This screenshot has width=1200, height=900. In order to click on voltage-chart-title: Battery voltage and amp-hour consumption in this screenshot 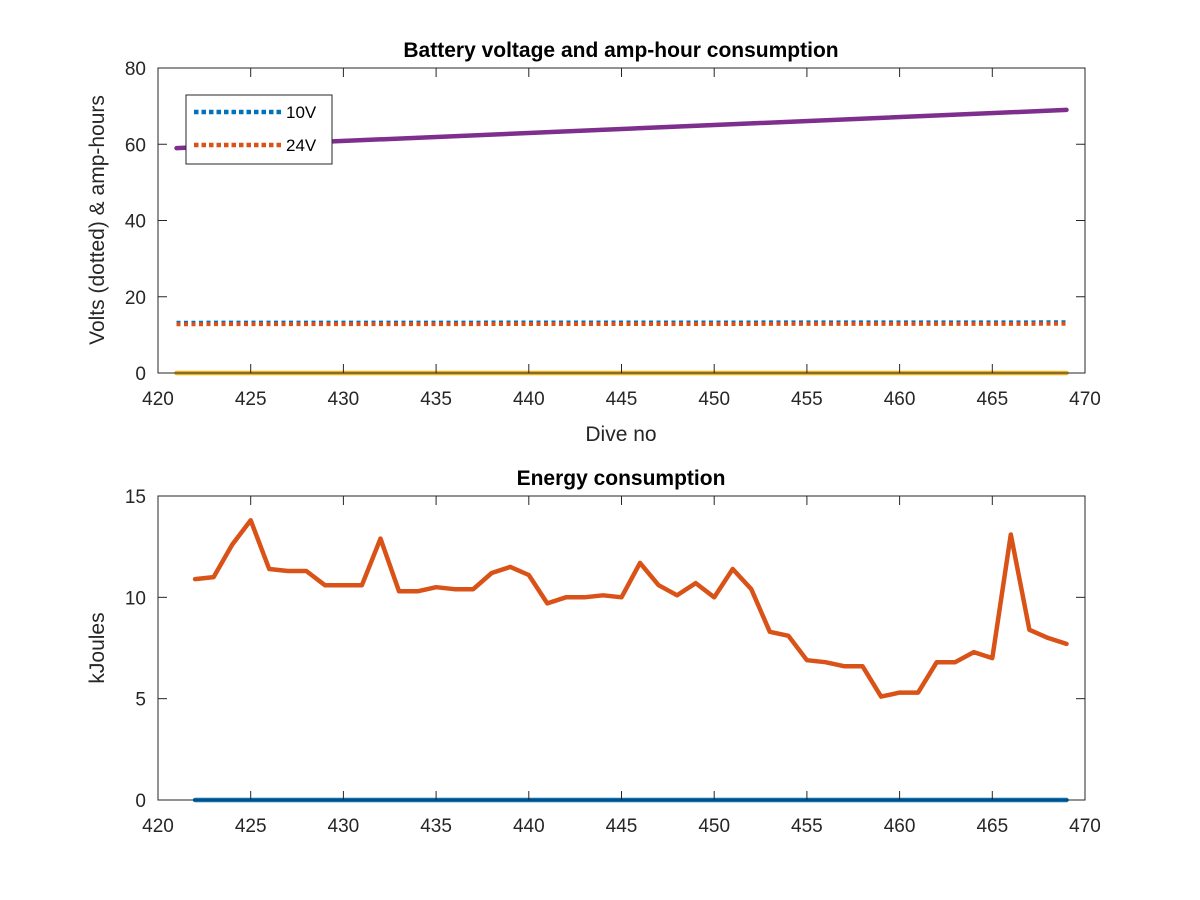, I will do `click(620, 50)`.